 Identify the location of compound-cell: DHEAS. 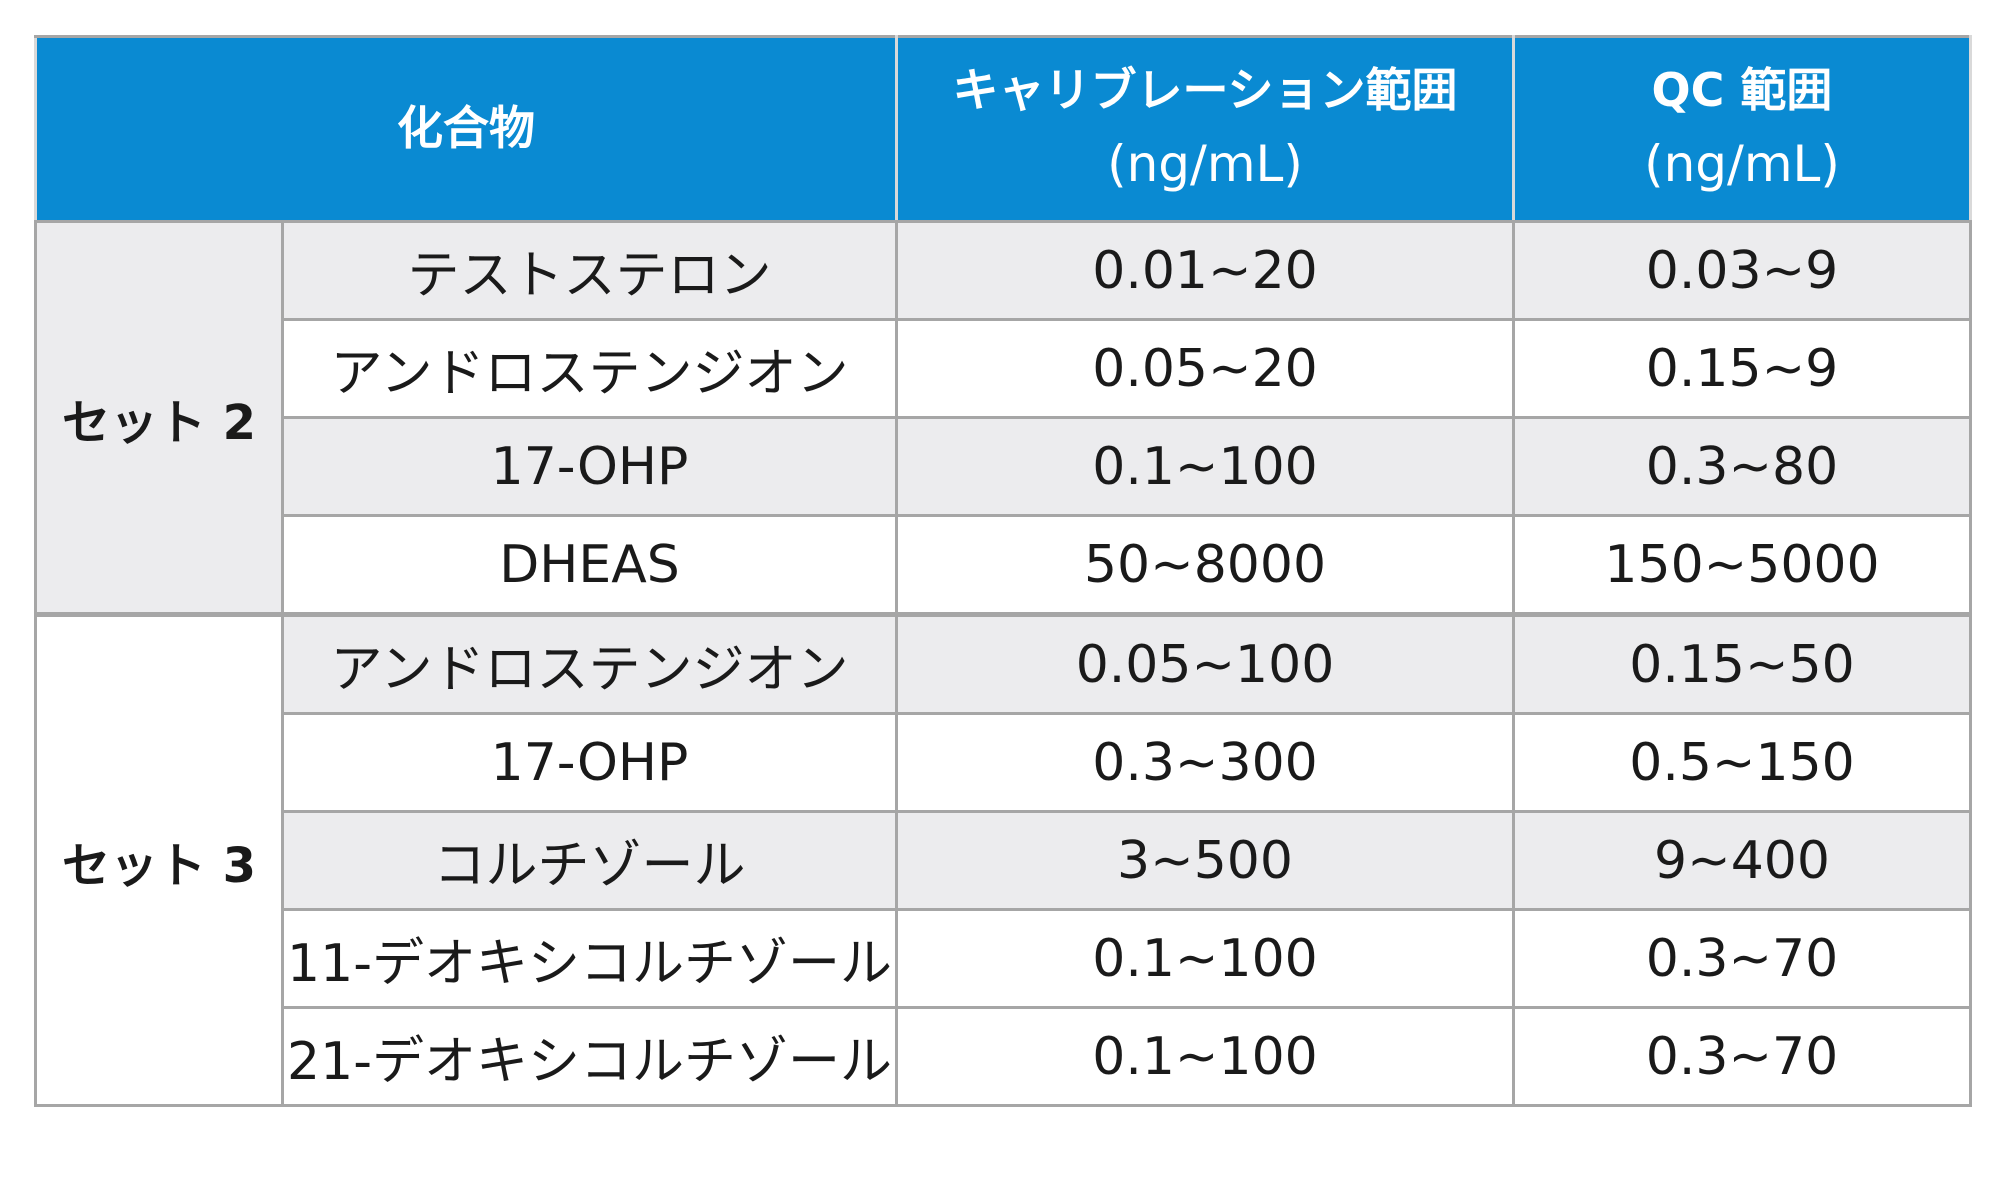
(589, 565).